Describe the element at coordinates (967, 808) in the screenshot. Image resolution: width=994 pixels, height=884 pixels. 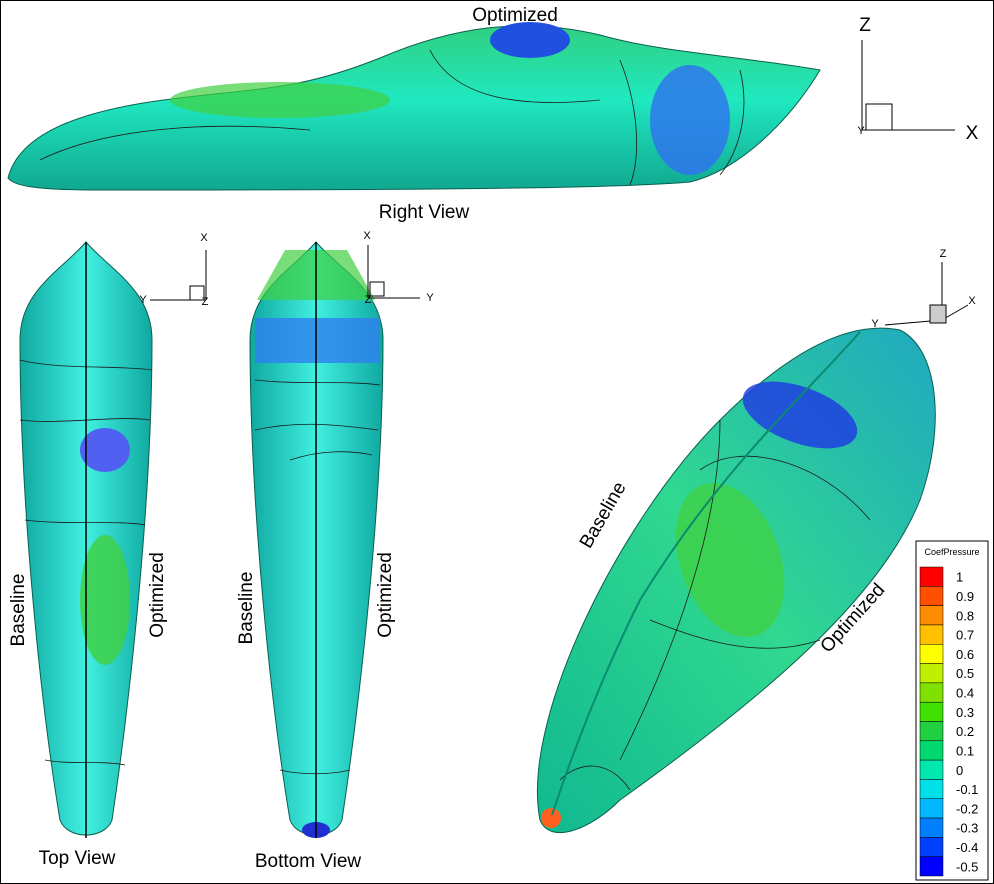
I see `legend-label: -0.2` at that location.